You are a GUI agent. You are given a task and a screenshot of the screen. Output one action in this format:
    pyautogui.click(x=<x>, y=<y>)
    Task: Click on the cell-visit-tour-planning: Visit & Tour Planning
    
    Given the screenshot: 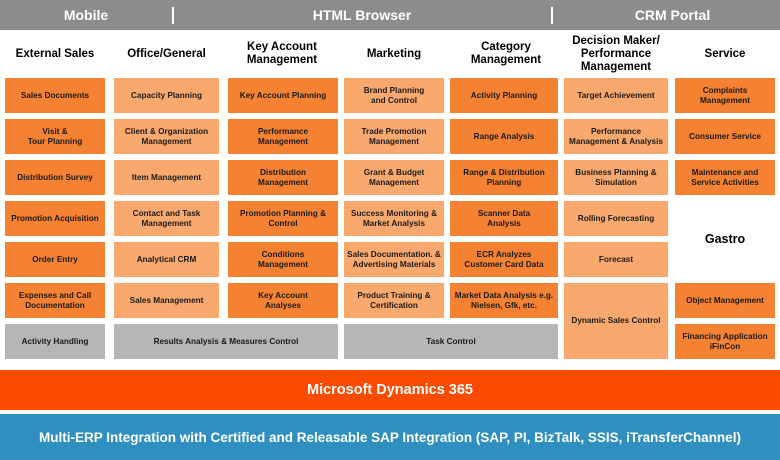 What is the action you would take?
    pyautogui.click(x=55, y=136)
    